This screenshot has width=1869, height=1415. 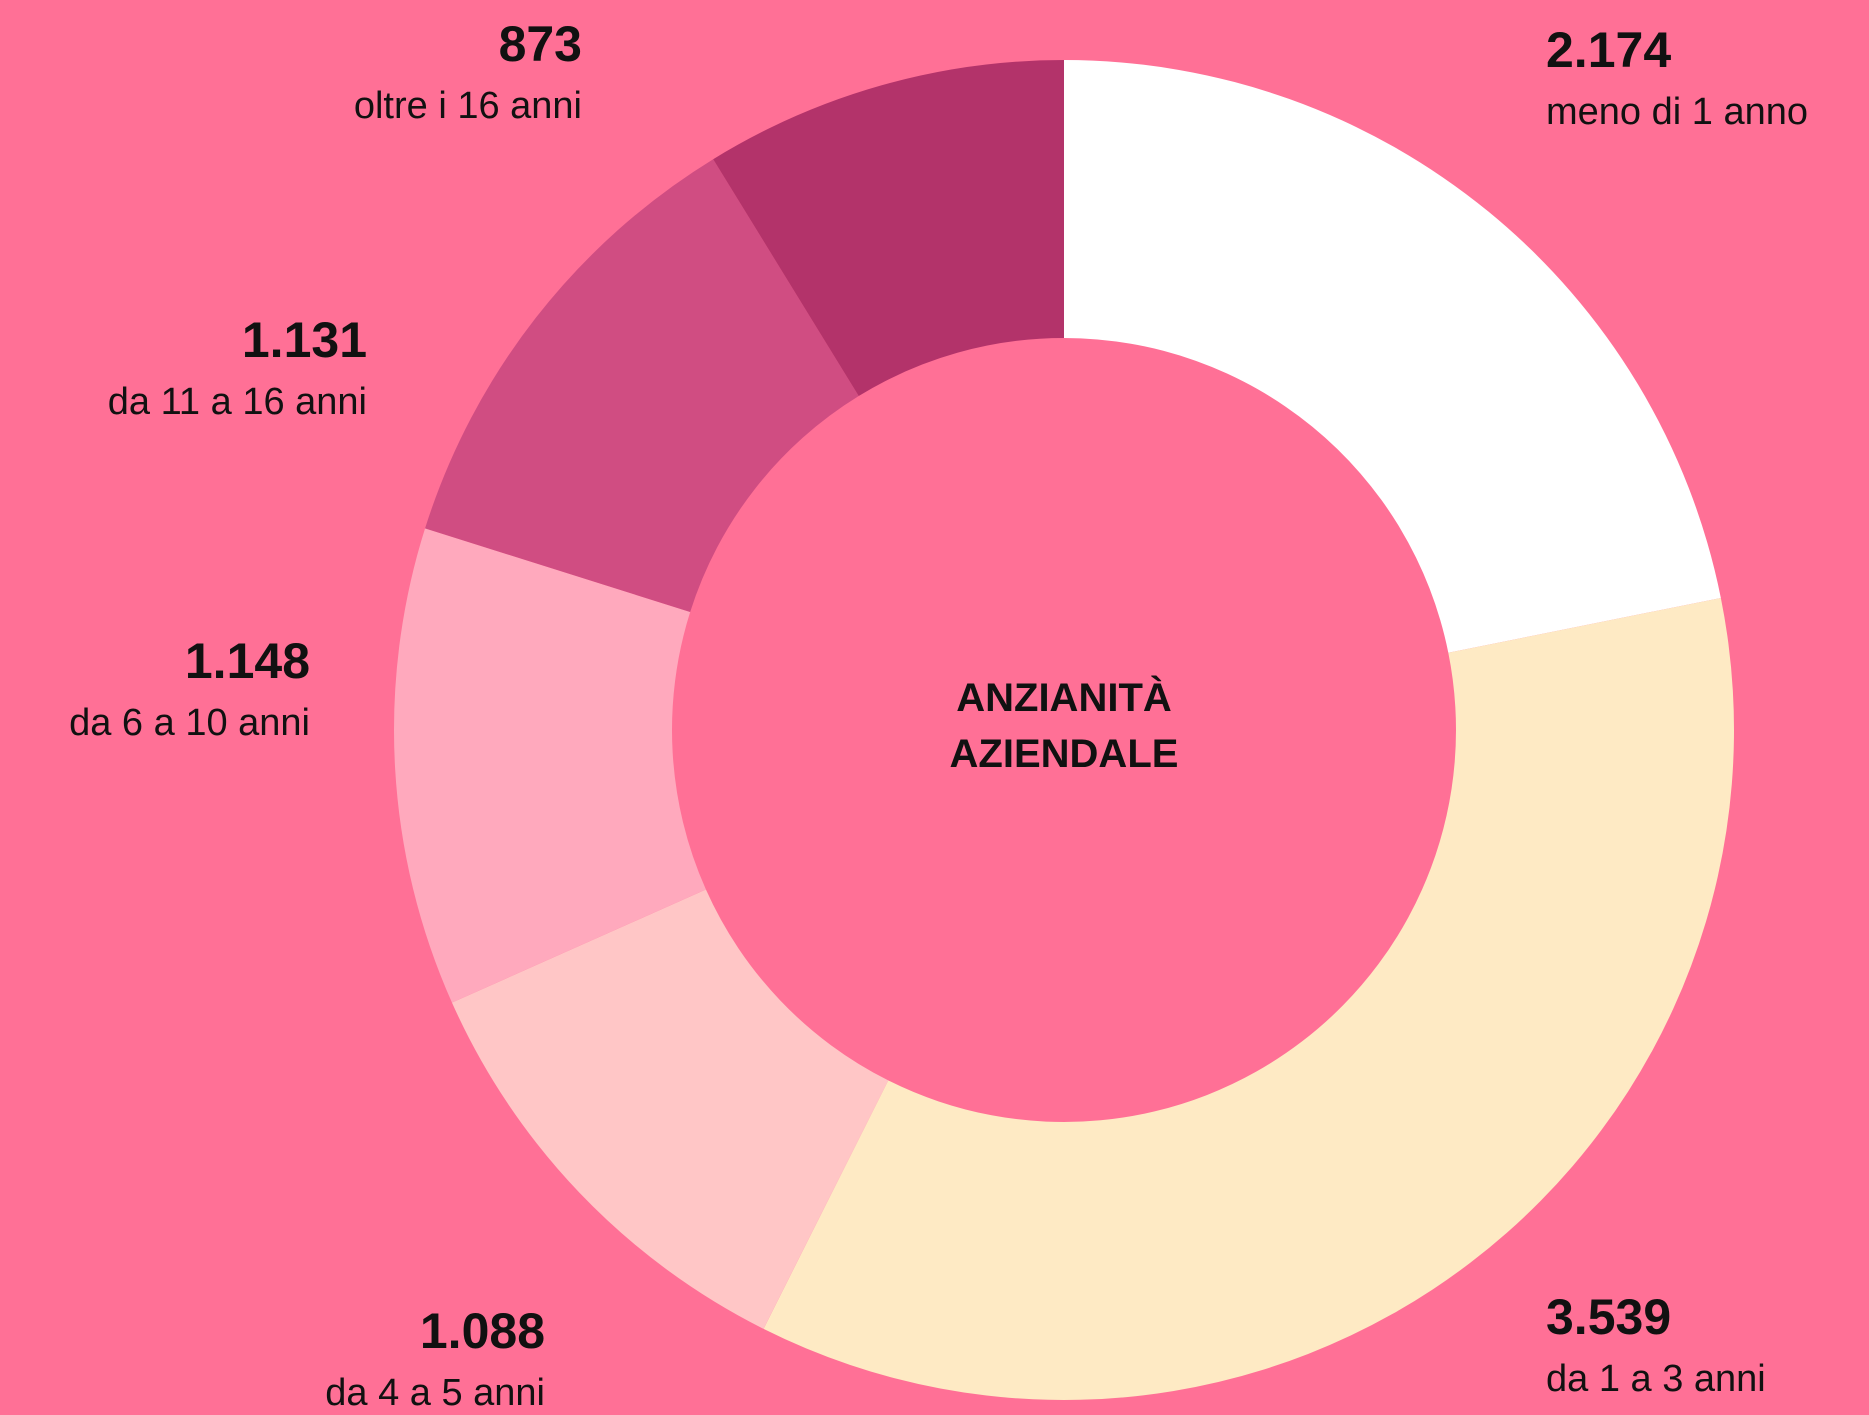 What do you see at coordinates (482, 1331) in the screenshot?
I see `value-label: 1.088` at bounding box center [482, 1331].